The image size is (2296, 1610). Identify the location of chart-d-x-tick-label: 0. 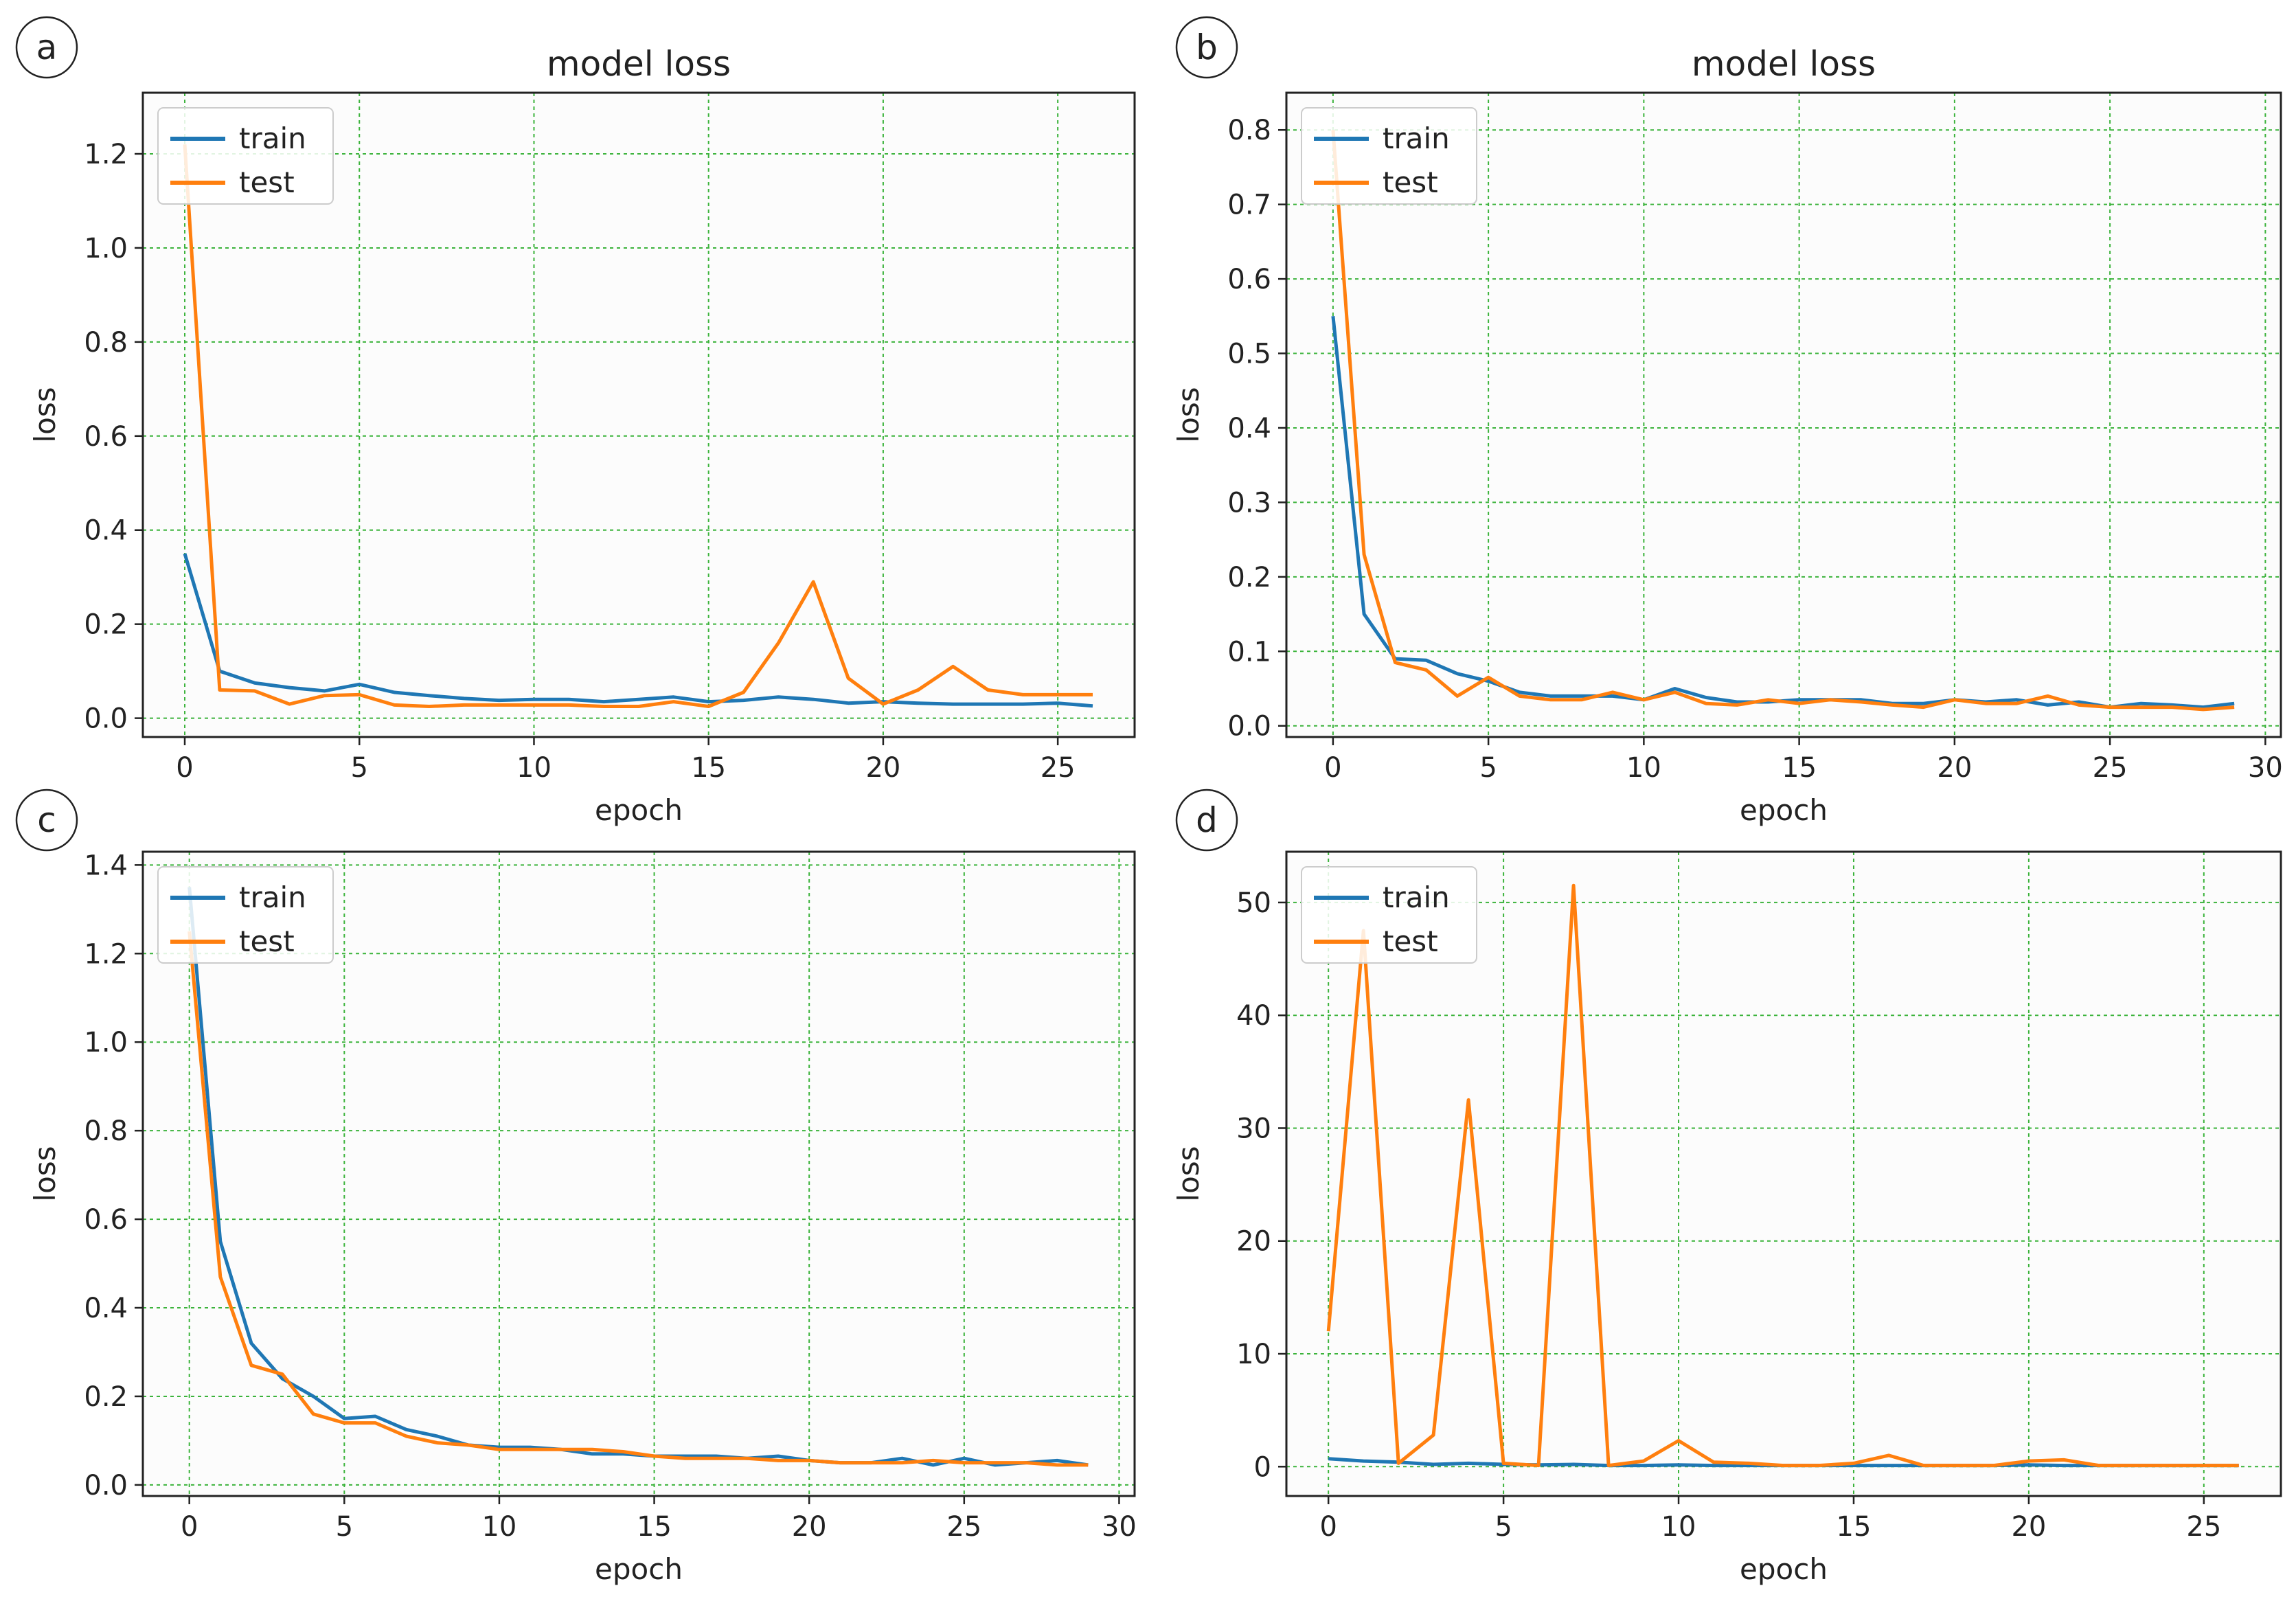
(1328, 1527).